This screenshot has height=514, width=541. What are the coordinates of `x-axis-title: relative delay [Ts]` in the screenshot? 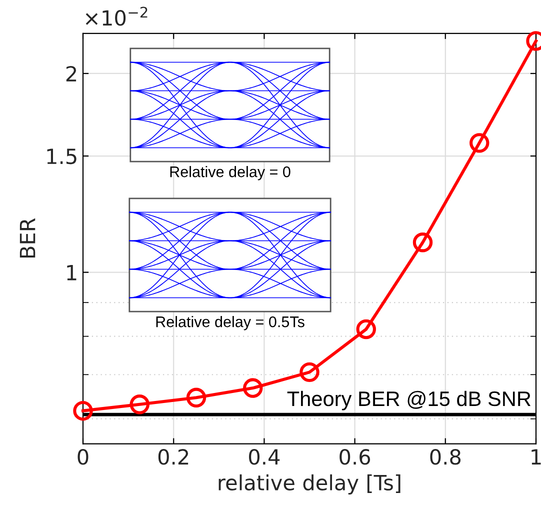 It's located at (309, 484).